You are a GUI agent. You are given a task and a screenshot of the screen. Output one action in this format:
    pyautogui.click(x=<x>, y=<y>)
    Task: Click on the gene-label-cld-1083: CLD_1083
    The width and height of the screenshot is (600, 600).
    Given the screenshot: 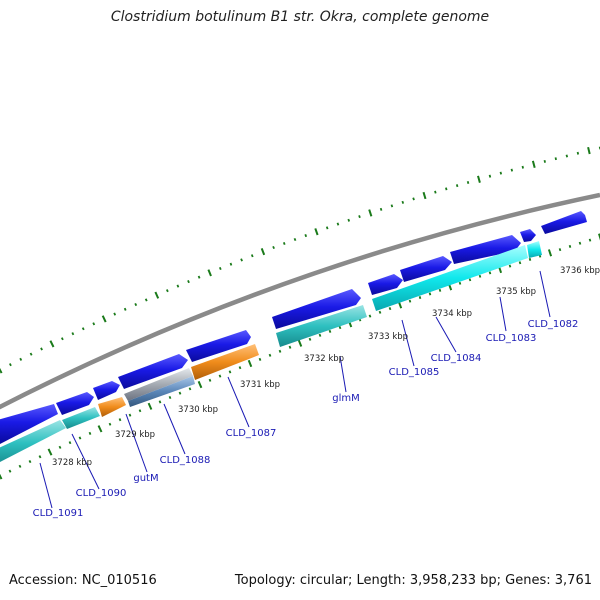 What is the action you would take?
    pyautogui.click(x=511, y=338)
    